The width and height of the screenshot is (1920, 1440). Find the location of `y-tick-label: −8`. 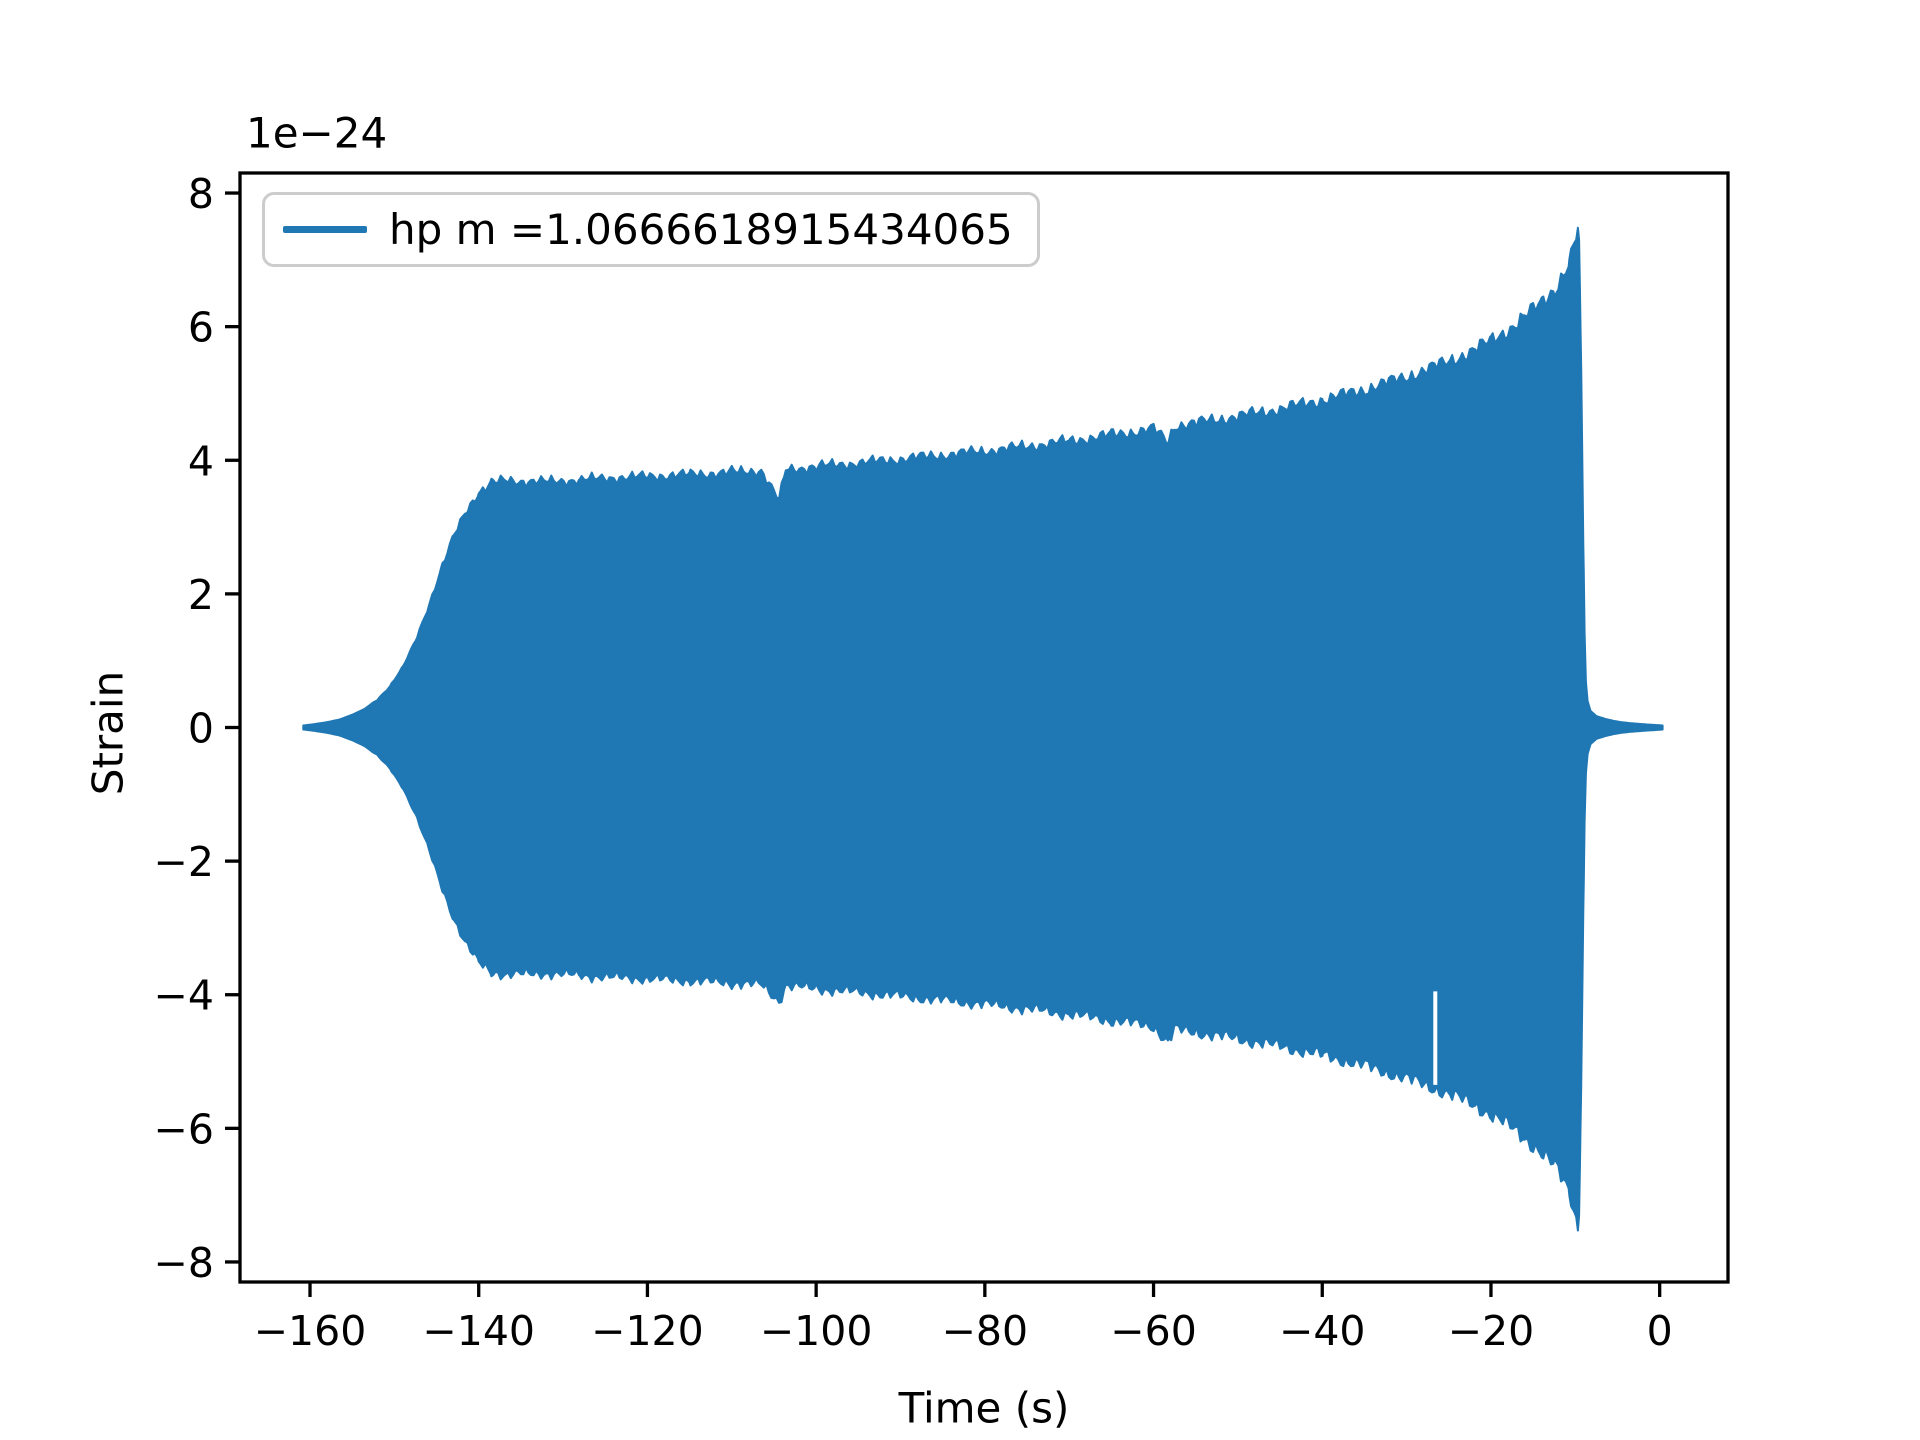

y-tick-label: −8 is located at coordinates (184, 1263).